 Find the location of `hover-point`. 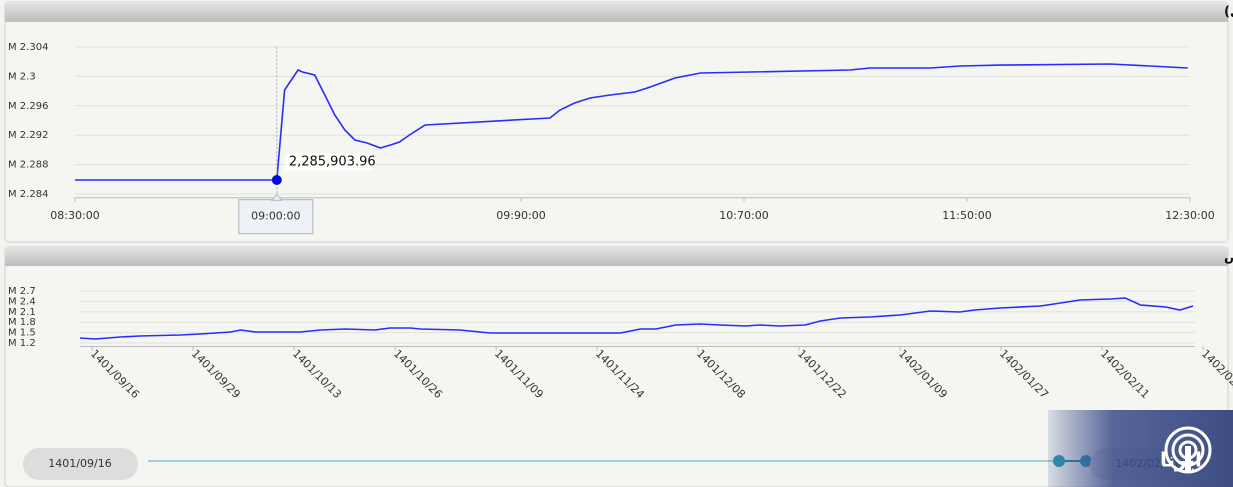

hover-point is located at coordinates (276, 180).